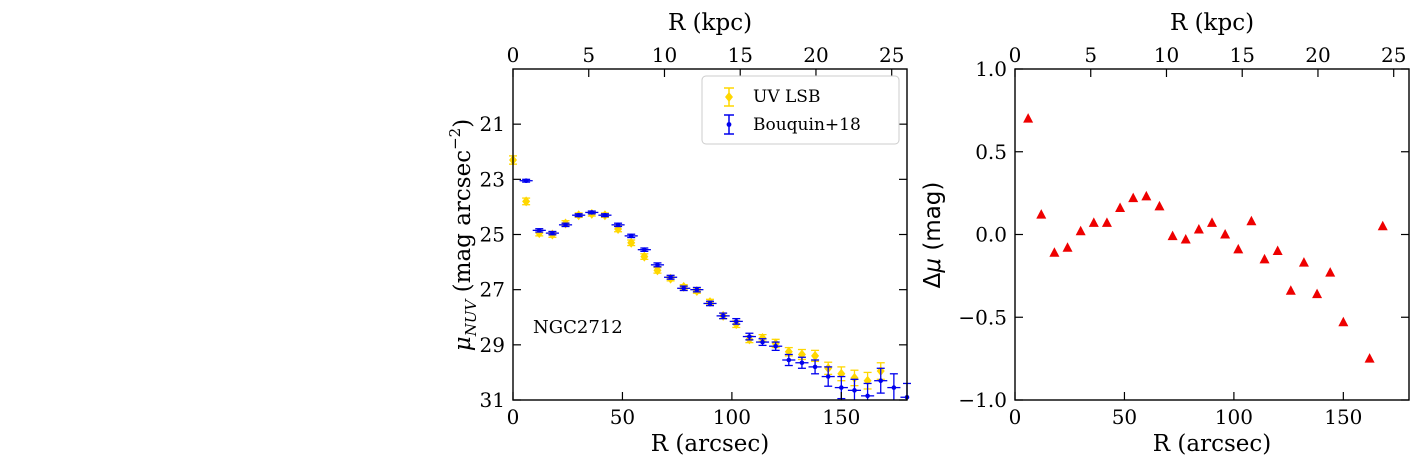 This screenshot has width=1420, height=473. I want to click on right-top-xtick-label: 0, so click(1015, 55).